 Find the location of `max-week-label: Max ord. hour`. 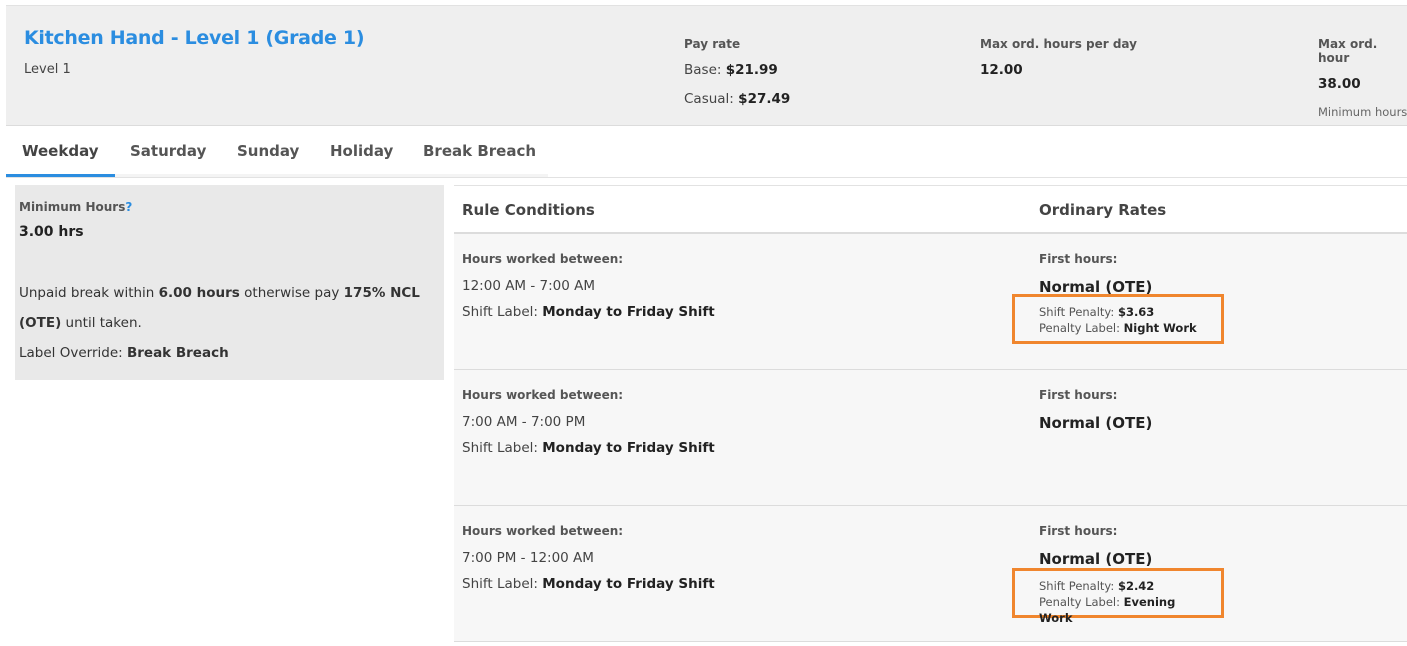

max-week-label: Max ord. hour is located at coordinates (1348, 51).